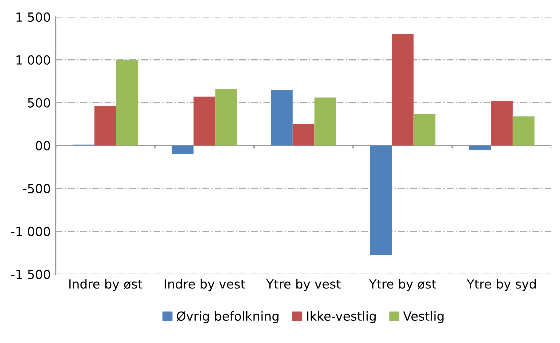  I want to click on x-tick-label: Ytre by syd, so click(501, 285).